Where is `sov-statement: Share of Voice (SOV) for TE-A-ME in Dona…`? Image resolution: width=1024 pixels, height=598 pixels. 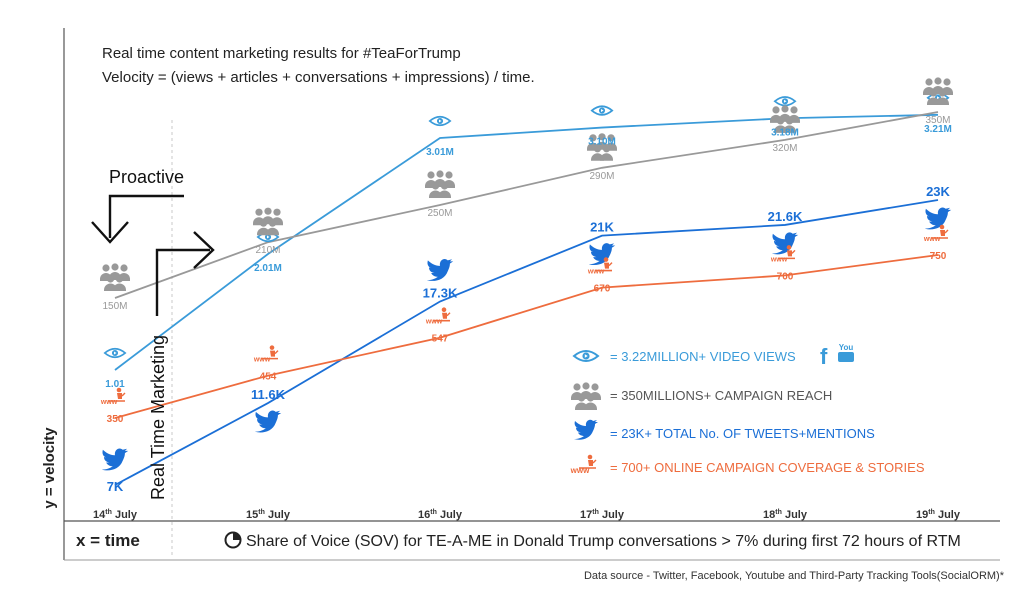
sov-statement: Share of Voice (SOV) for TE-A-ME in Dona… is located at coordinates (603, 541).